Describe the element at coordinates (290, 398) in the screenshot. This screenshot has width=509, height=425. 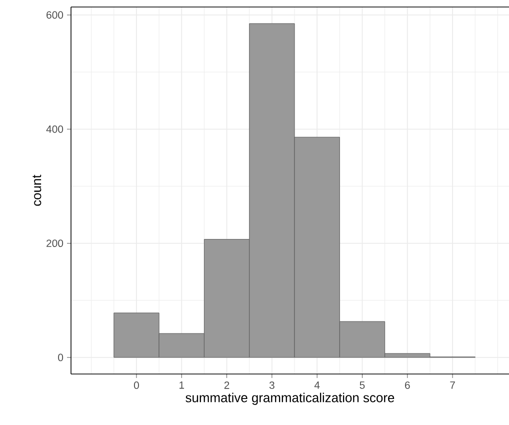
I see `x-axis-title: summative grammaticalization score` at that location.